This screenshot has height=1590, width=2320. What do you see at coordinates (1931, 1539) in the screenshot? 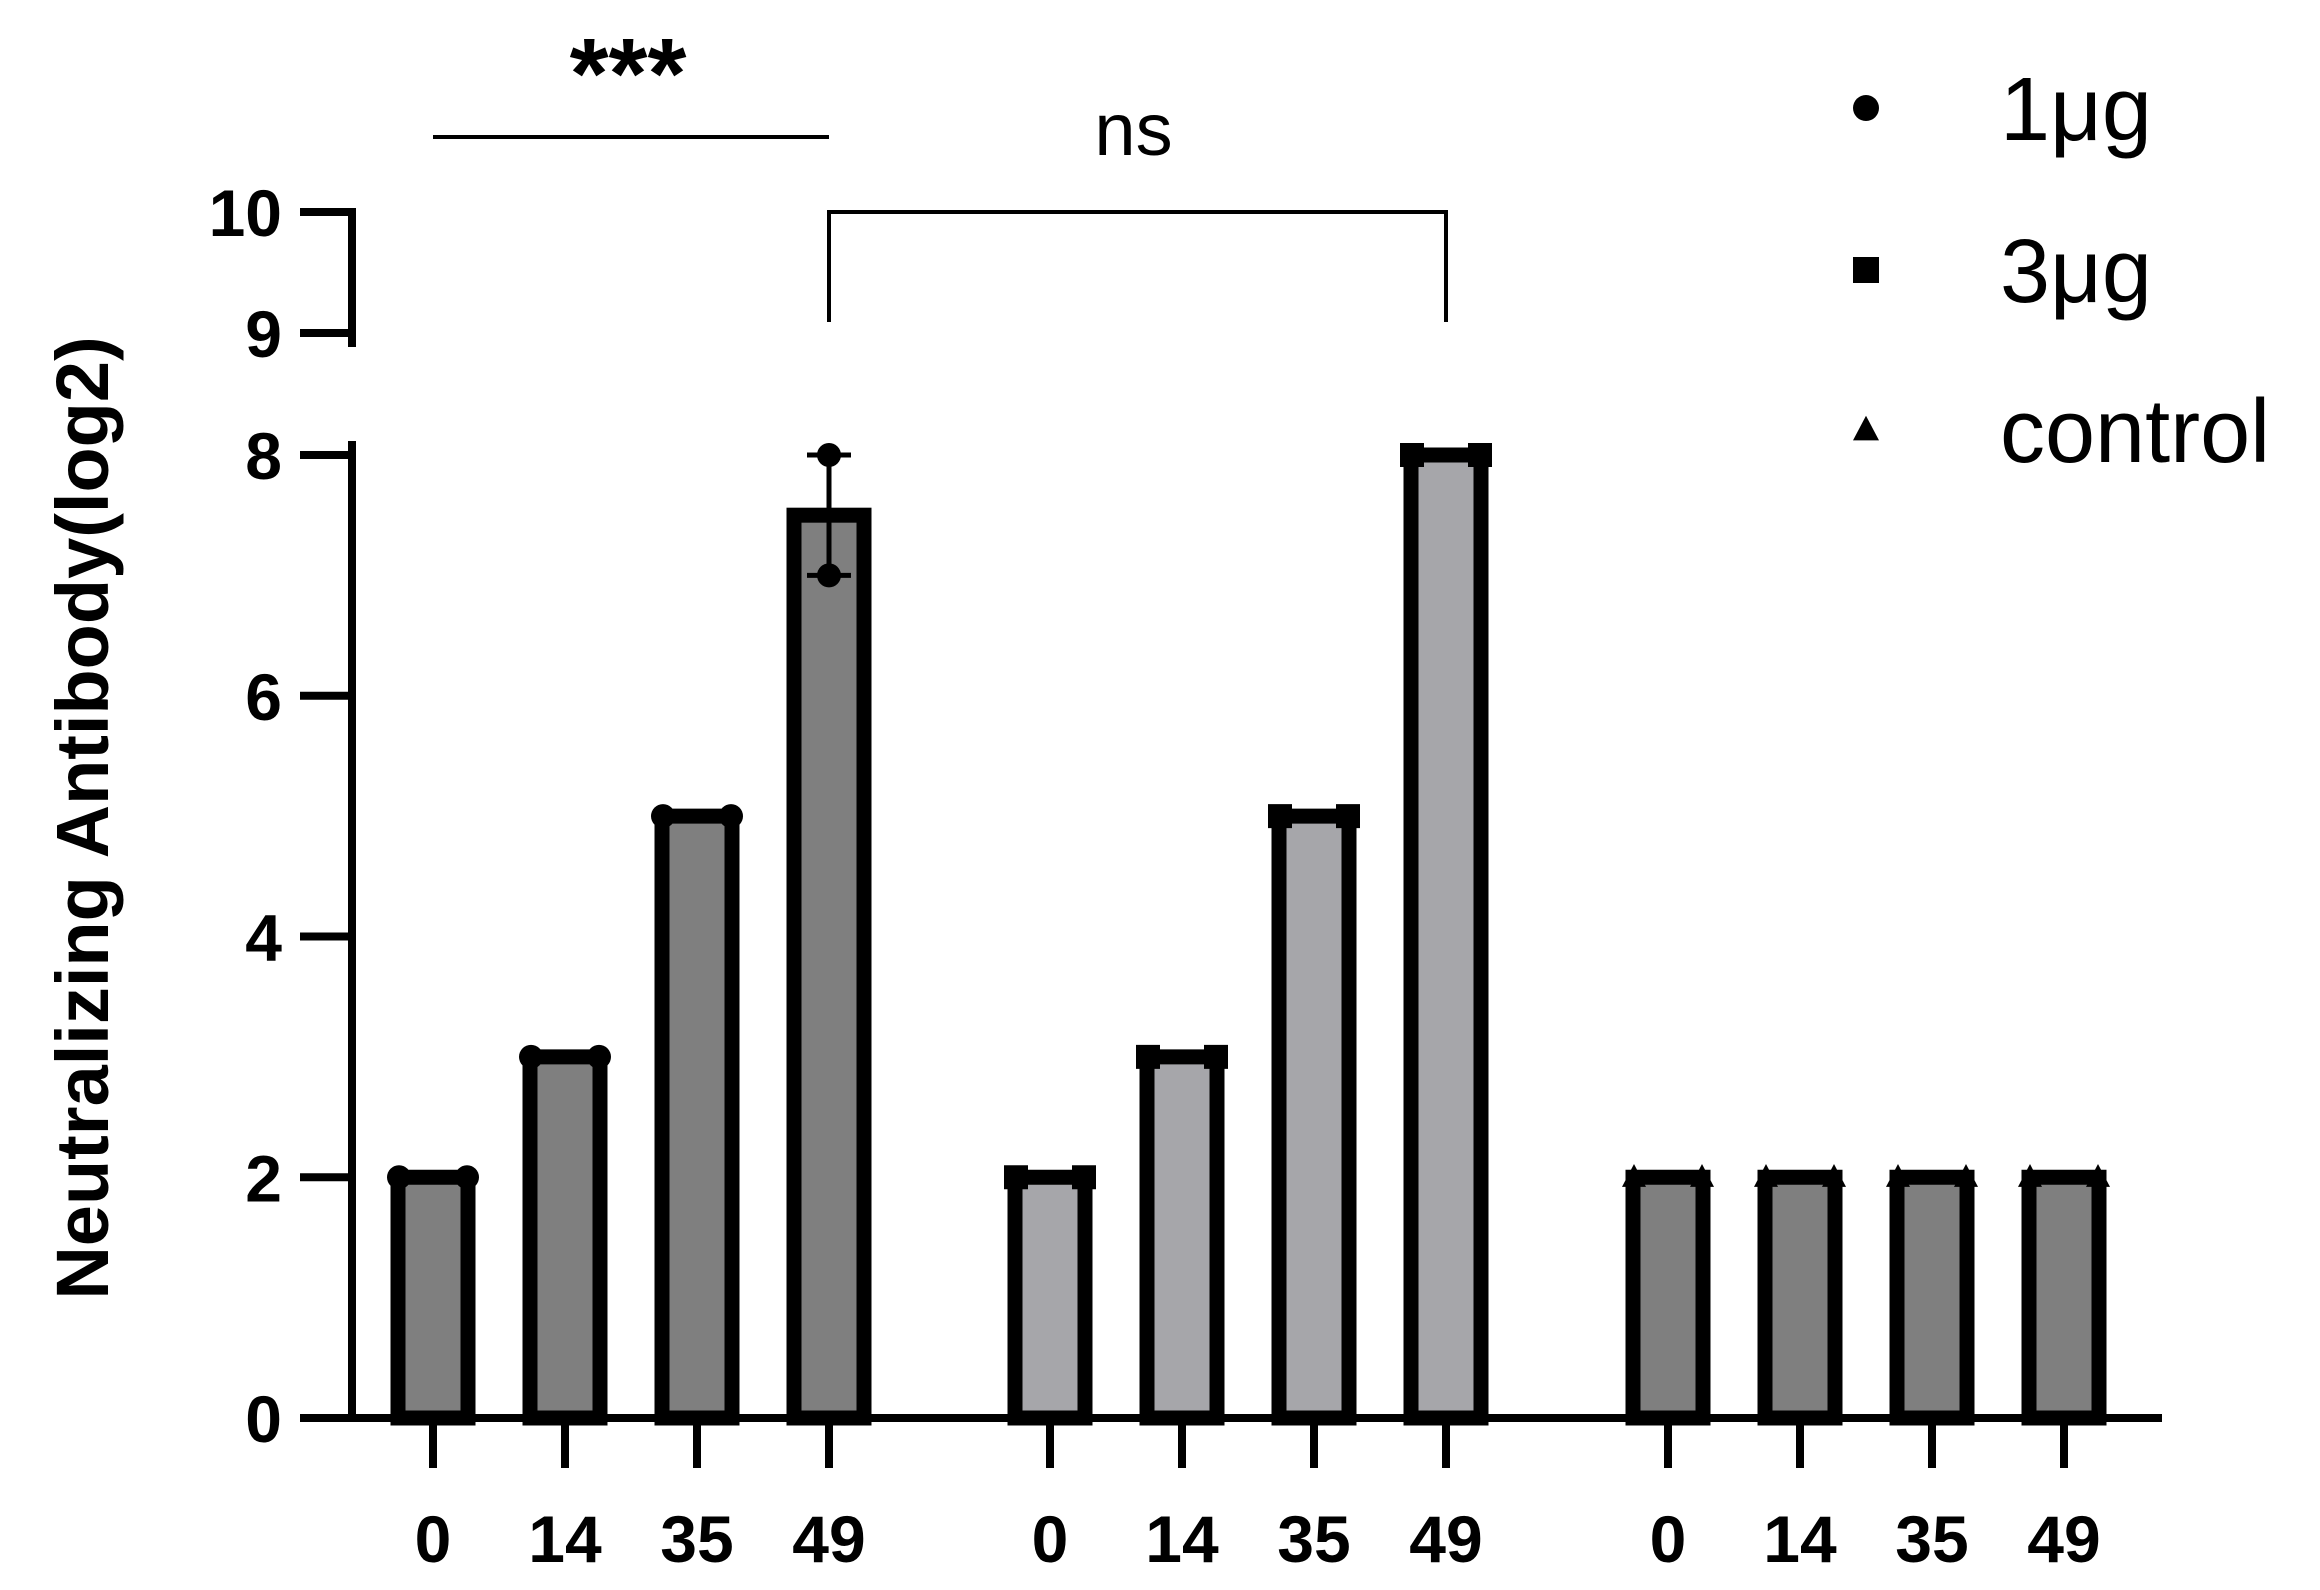
I see `x-tick-label-2-2: 35` at bounding box center [1931, 1539].